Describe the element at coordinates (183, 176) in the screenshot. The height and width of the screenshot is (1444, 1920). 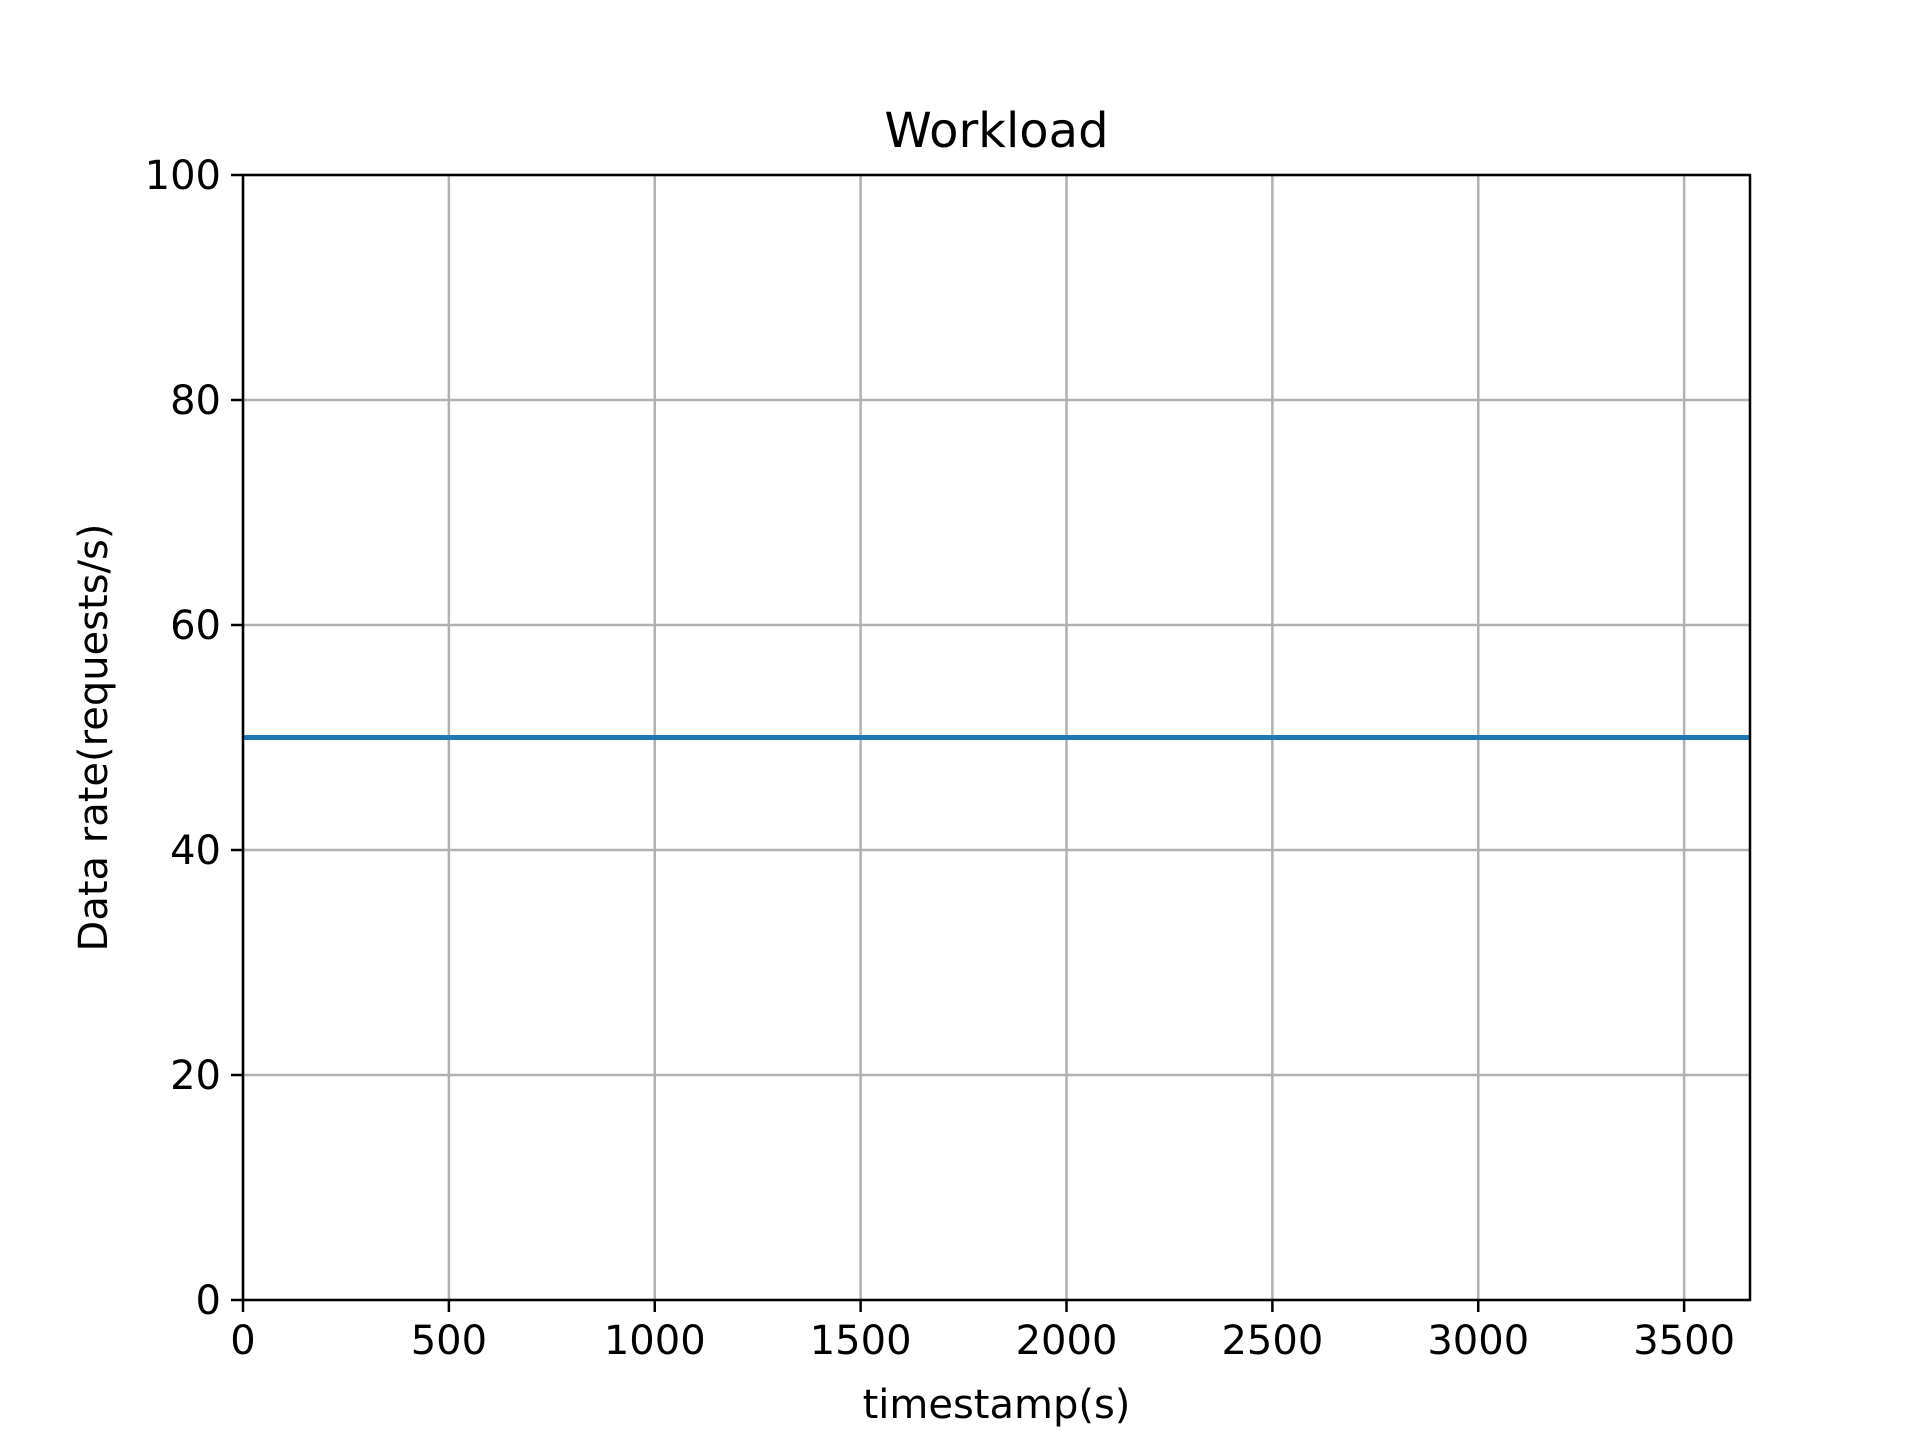
I see `y-tick-label: 100` at that location.